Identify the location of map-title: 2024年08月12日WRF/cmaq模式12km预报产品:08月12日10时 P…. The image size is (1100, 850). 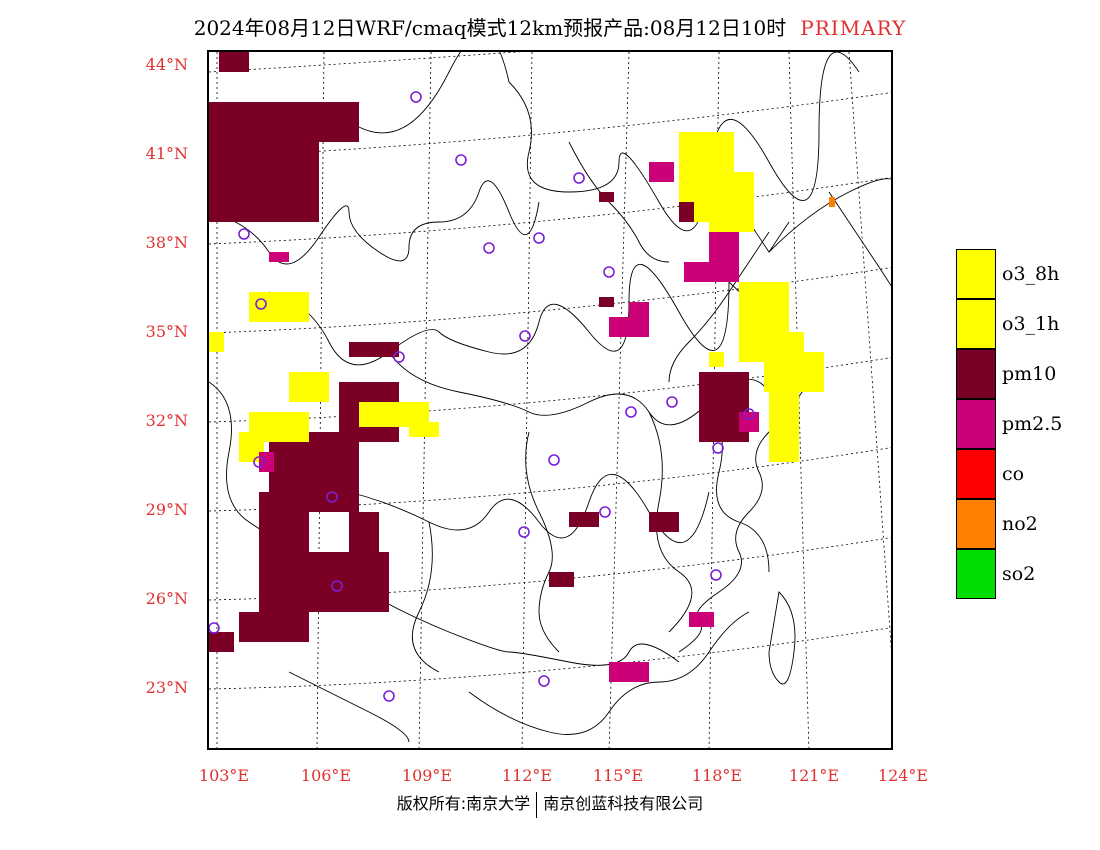
(550, 26).